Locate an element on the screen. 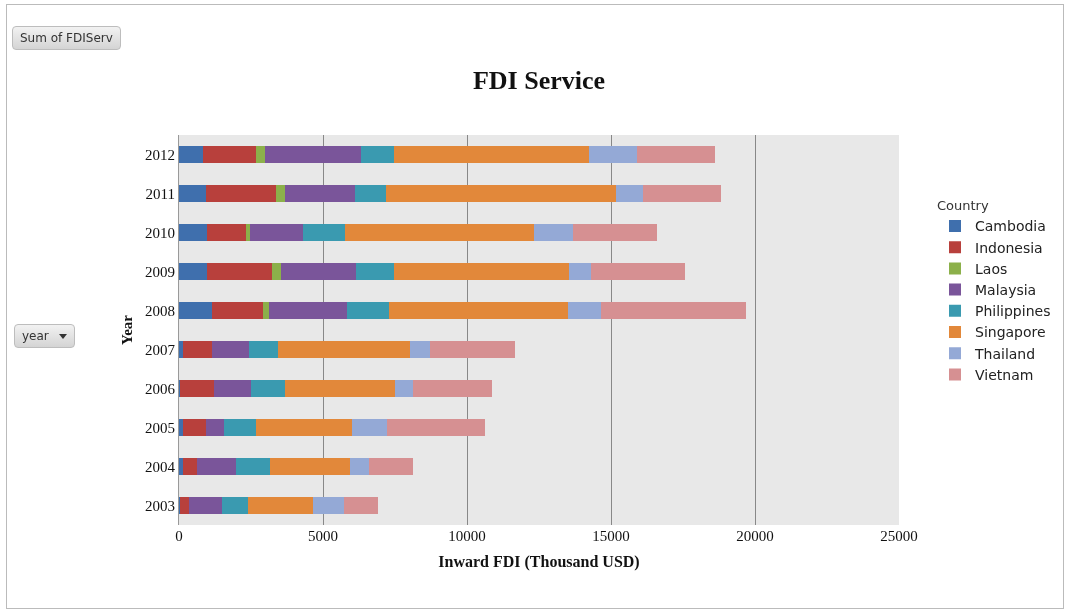  legend-label: Thailand is located at coordinates (1005, 353).